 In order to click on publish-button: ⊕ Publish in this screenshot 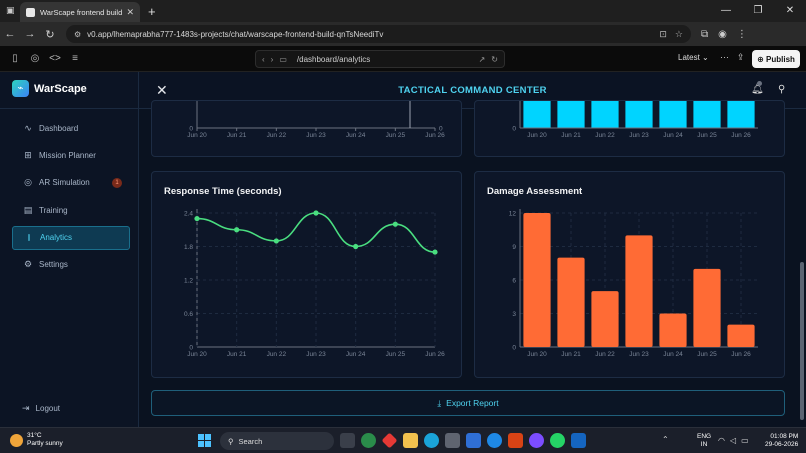, I will do `click(776, 59)`.